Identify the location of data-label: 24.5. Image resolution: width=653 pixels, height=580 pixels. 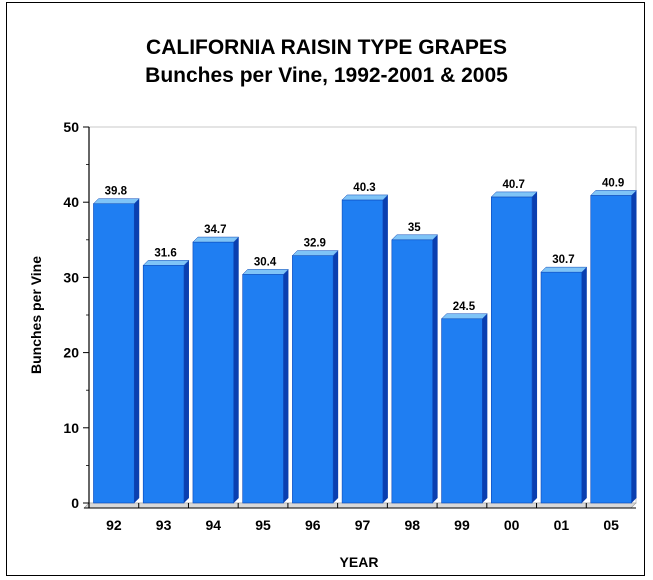
(464, 307).